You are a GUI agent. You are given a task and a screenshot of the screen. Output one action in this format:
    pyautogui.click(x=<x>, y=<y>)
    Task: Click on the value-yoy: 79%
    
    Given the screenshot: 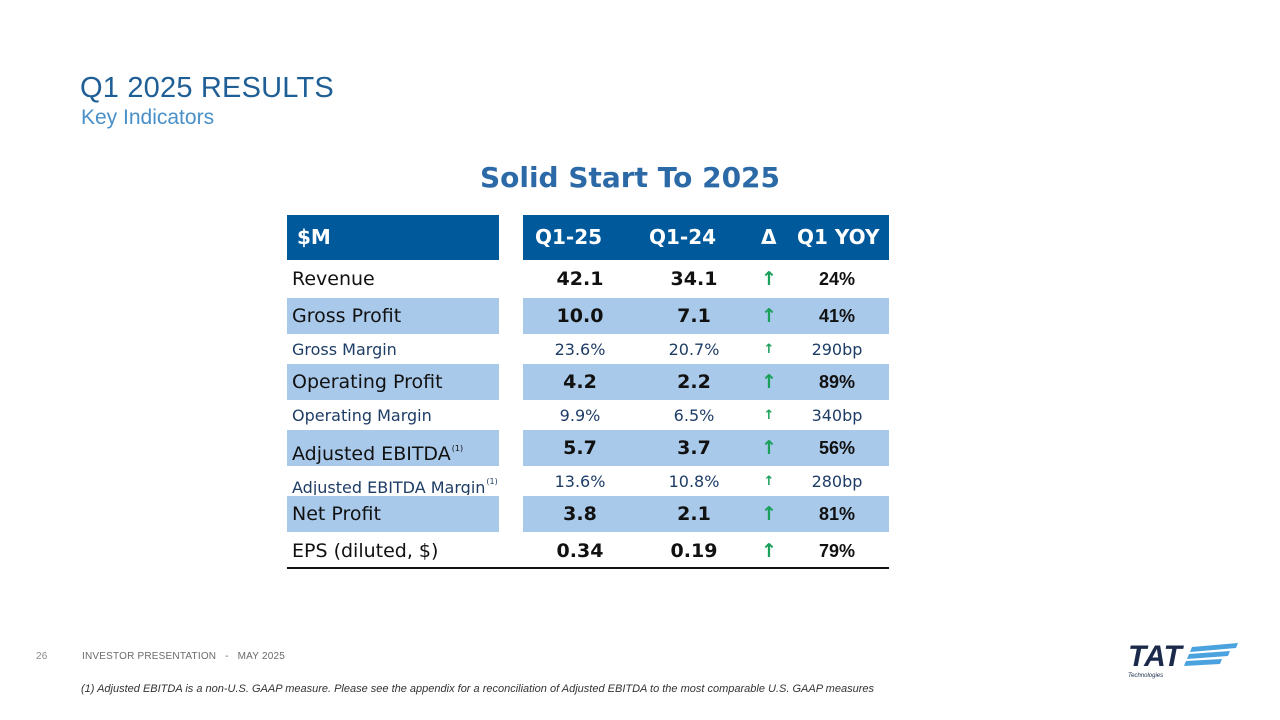 What is the action you would take?
    pyautogui.click(x=837, y=551)
    